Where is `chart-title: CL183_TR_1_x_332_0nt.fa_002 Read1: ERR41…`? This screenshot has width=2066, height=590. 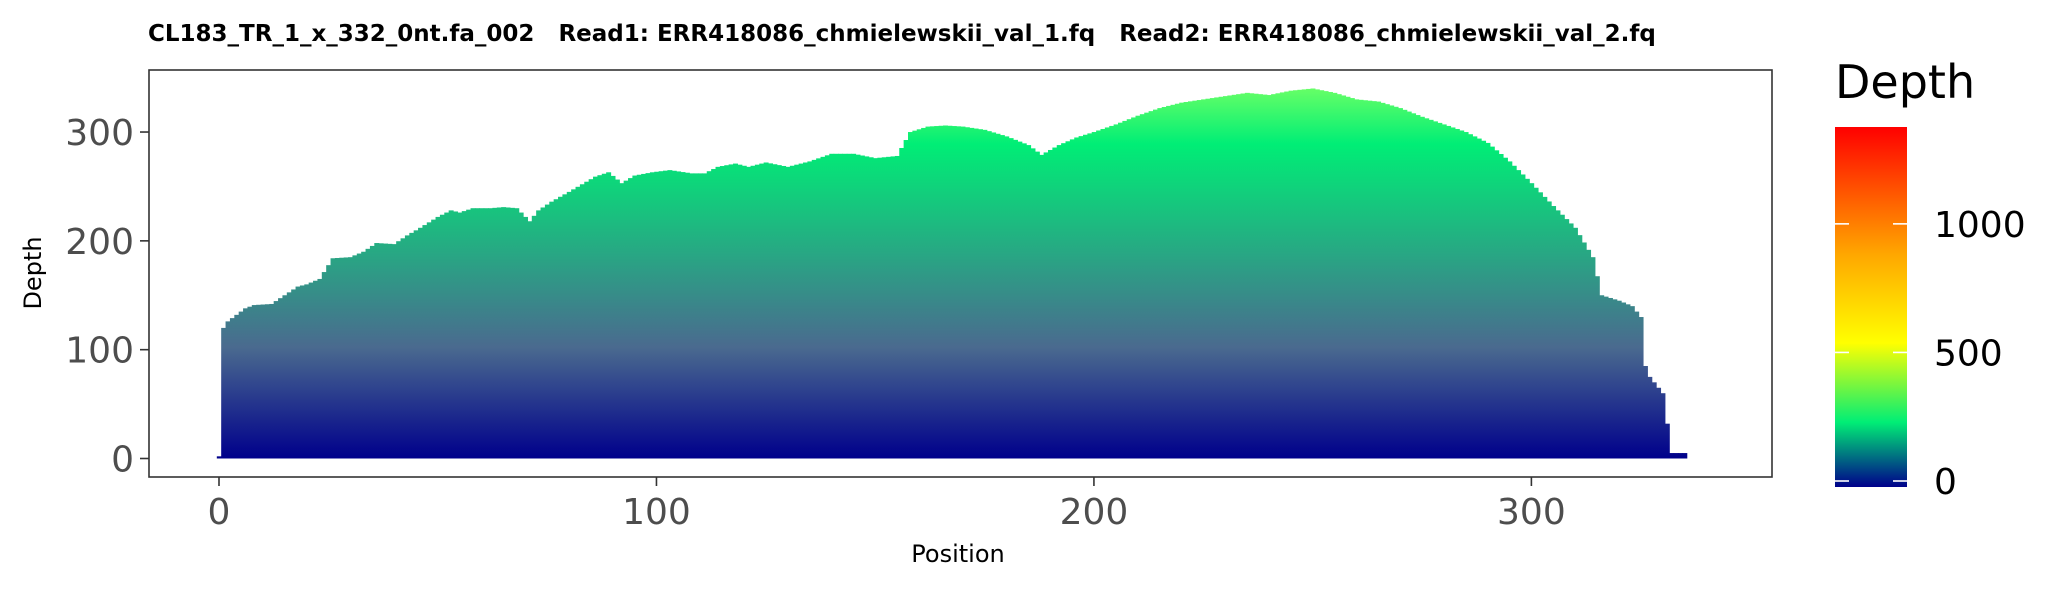 chart-title: CL183_TR_1_x_332_0nt.fa_002 Read1: ERR41… is located at coordinates (902, 34).